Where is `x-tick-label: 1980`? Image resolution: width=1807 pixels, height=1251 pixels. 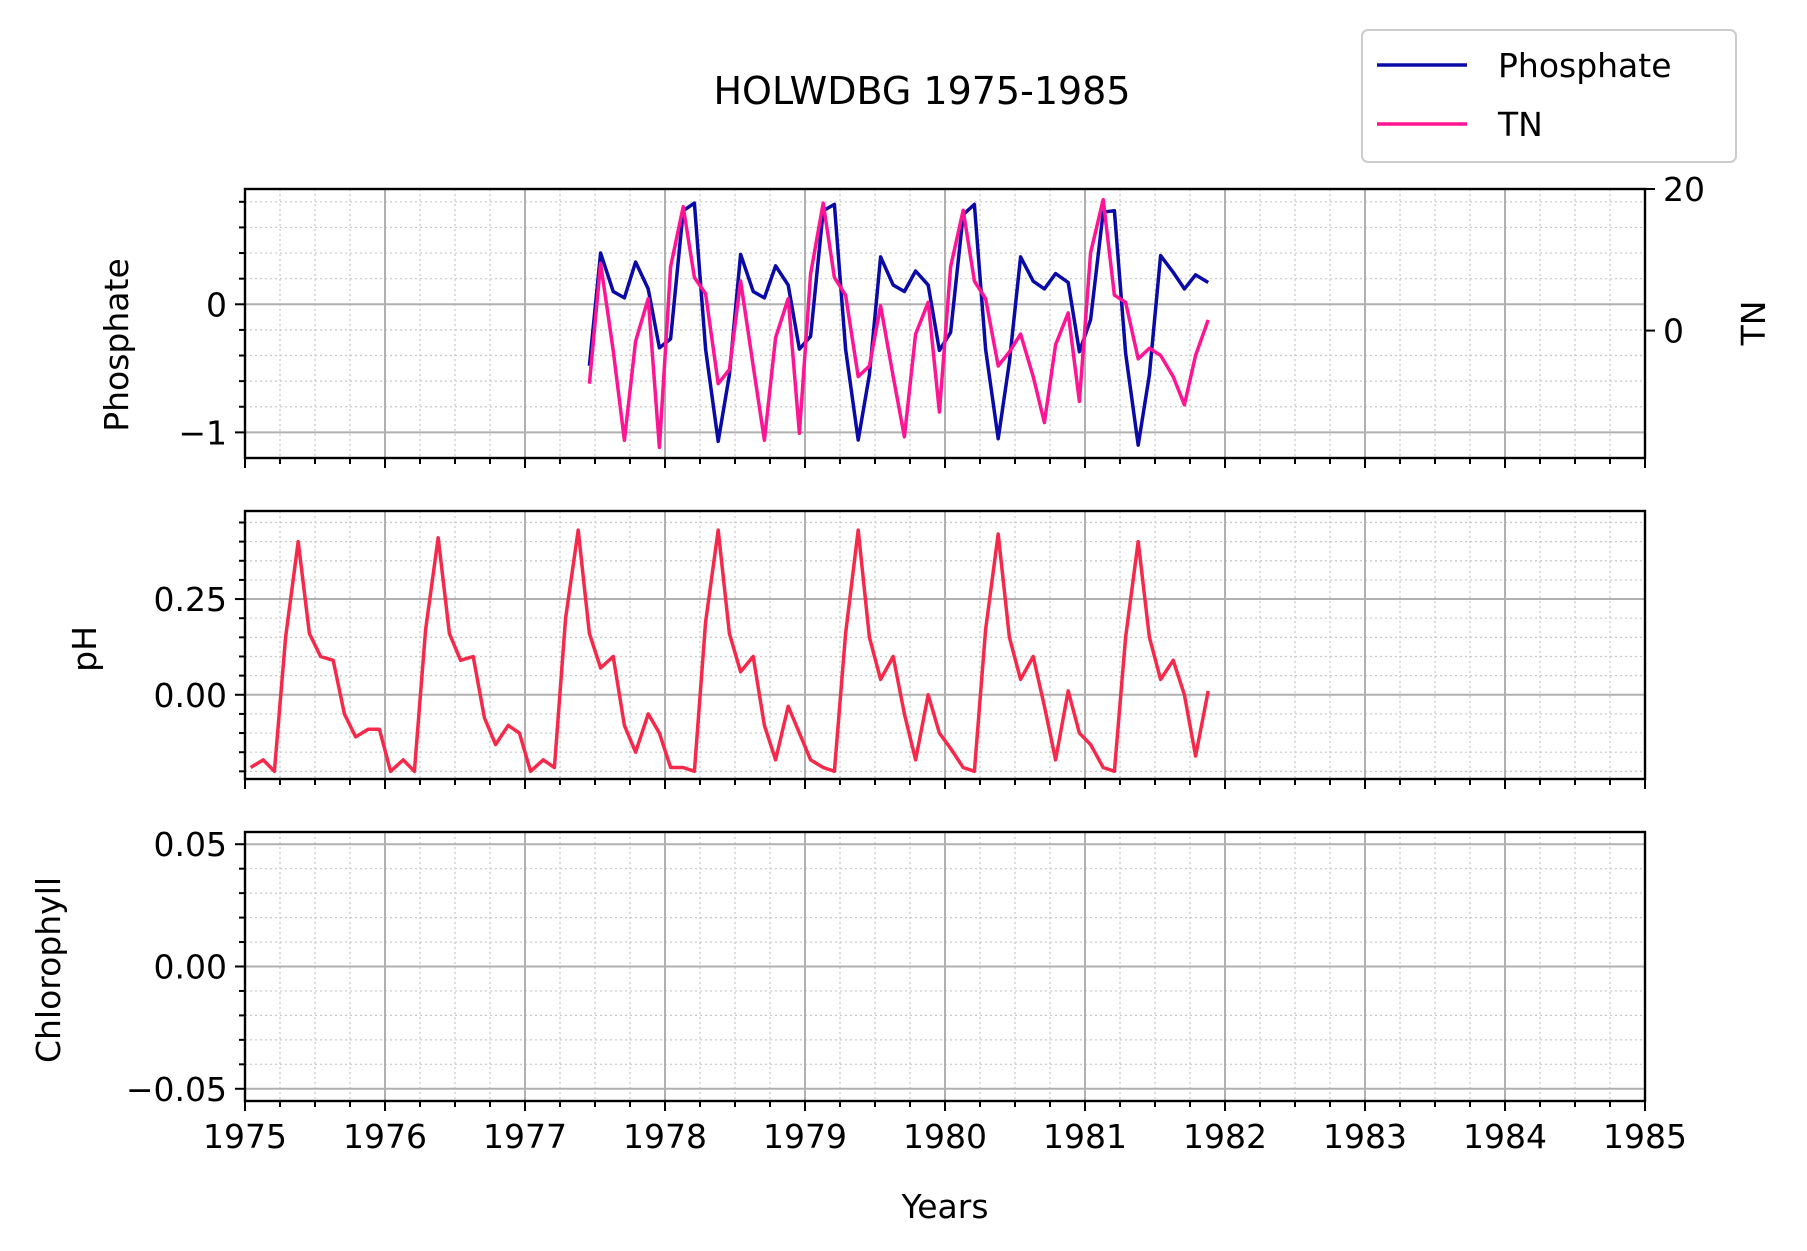 x-tick-label: 1980 is located at coordinates (945, 1136).